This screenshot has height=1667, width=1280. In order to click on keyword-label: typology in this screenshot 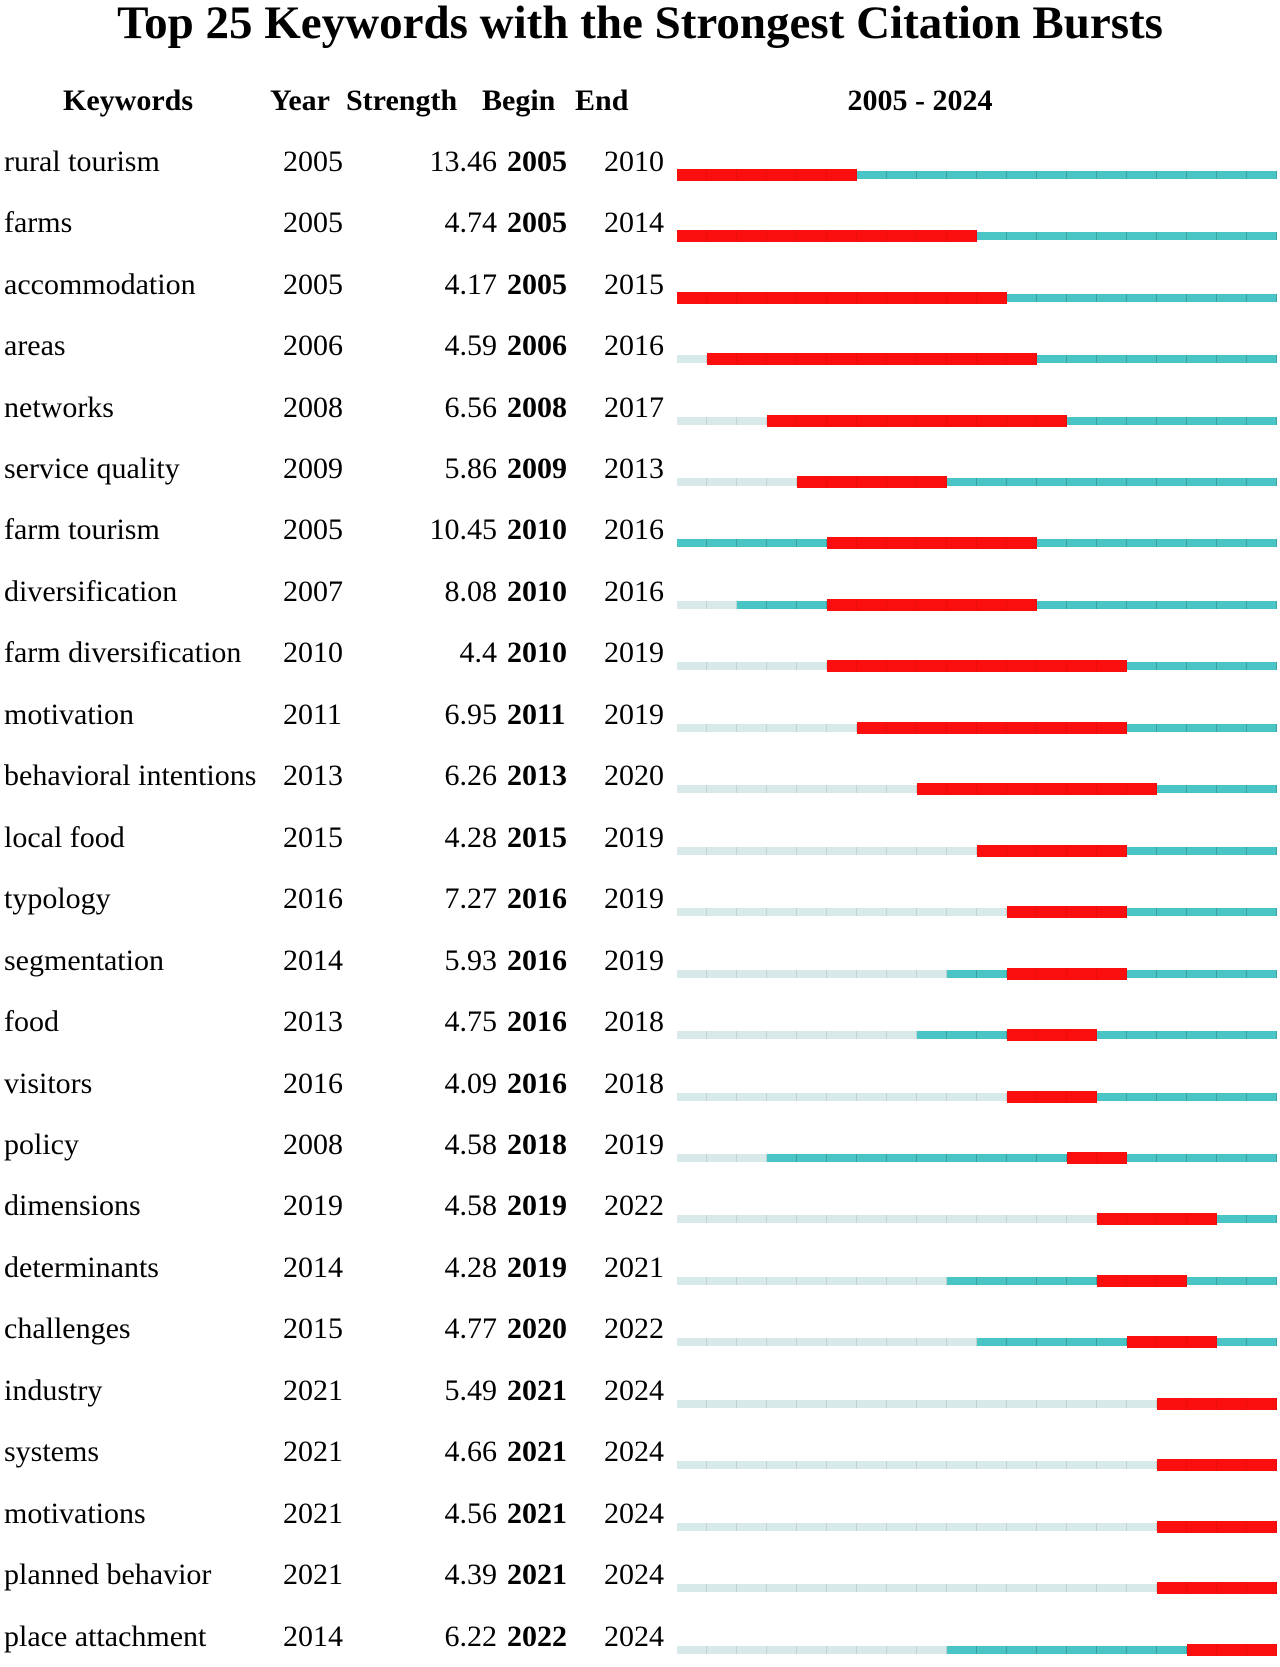, I will do `click(57, 899)`.